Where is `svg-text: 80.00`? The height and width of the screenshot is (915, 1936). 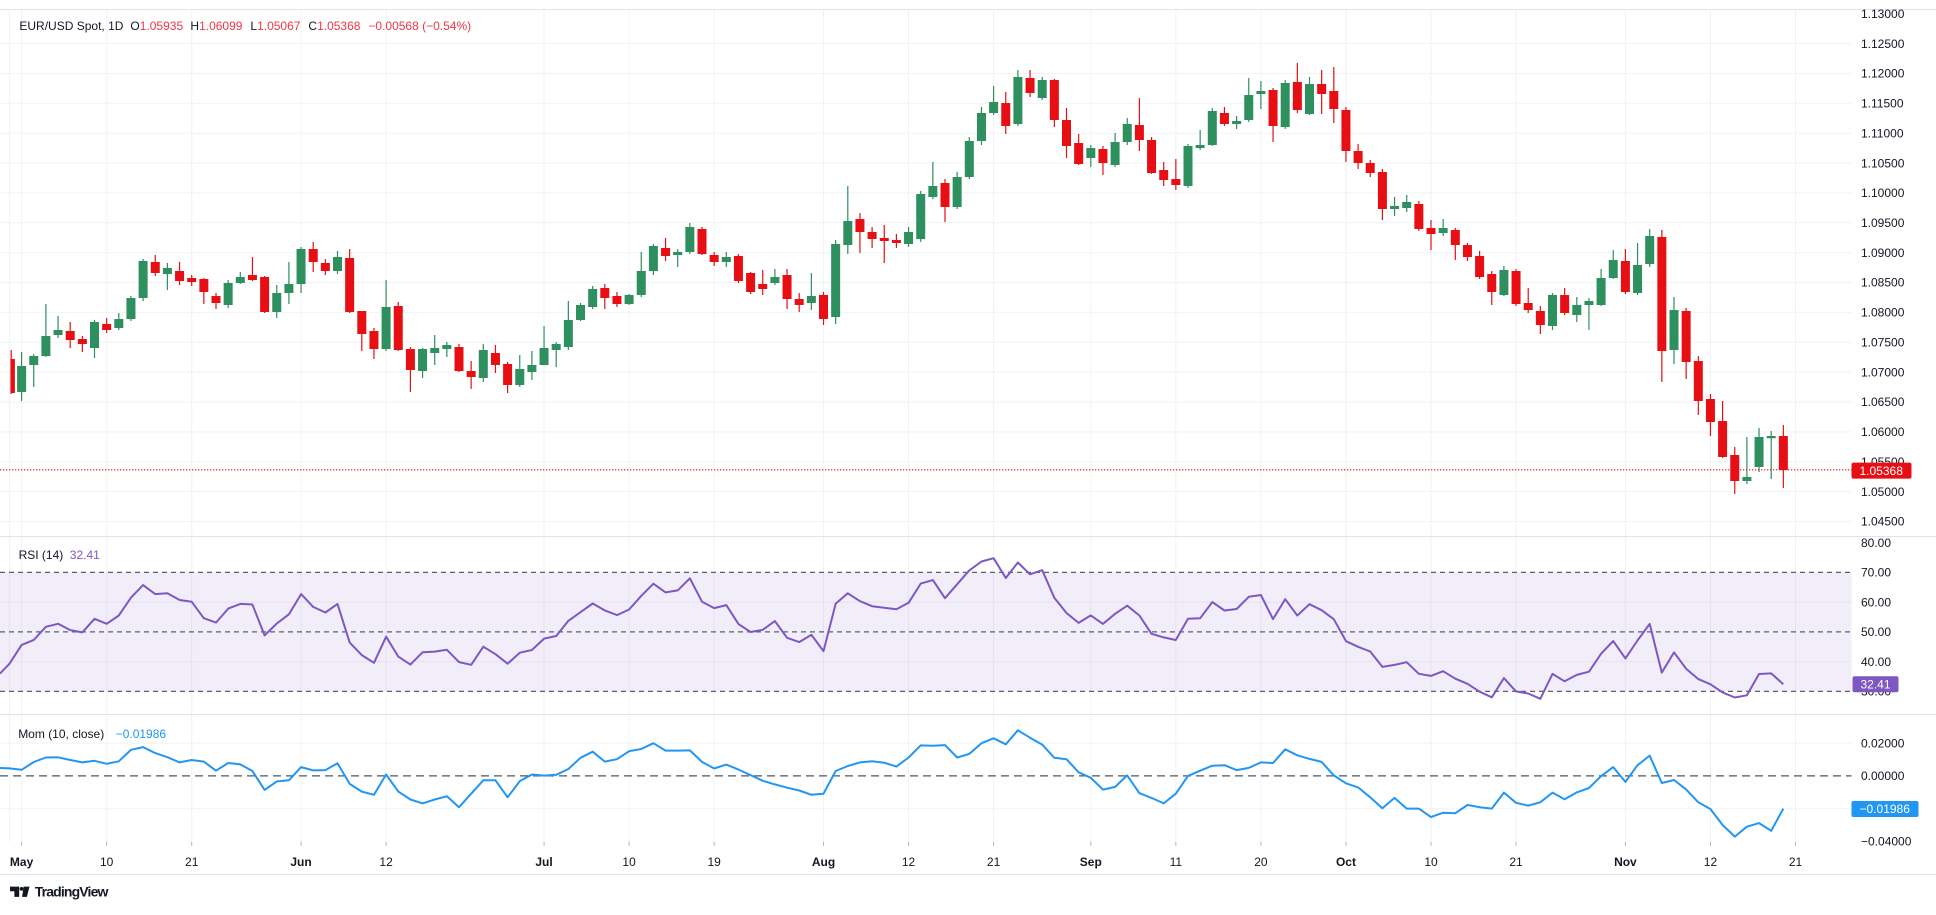 svg-text: 80.00 is located at coordinates (1876, 543).